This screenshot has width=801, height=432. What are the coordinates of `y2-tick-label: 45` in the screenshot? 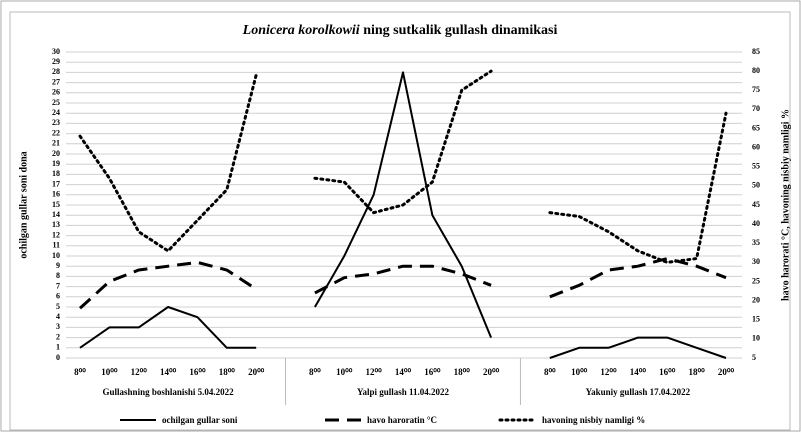 It's located at (756, 204).